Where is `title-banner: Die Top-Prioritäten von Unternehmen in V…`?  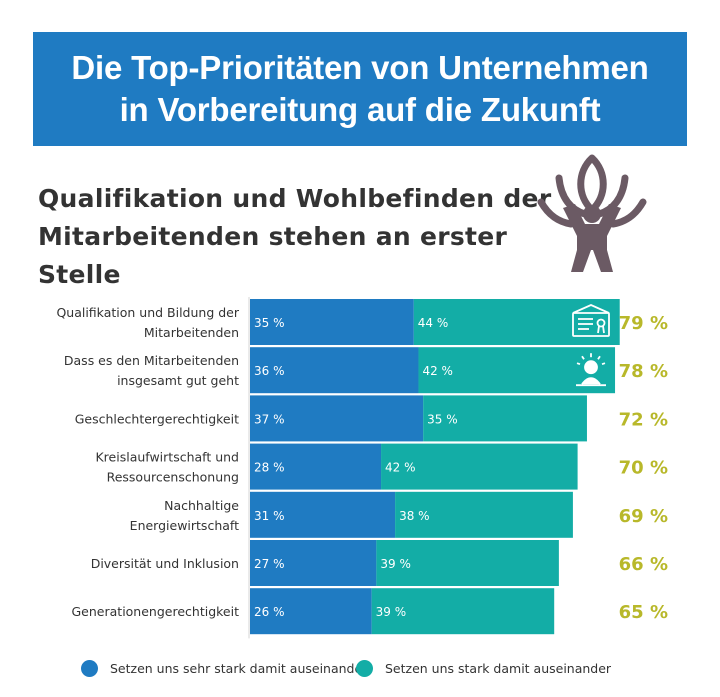
title-banner: Die Top-Prioritäten von Unternehmen in V… is located at coordinates (360, 89).